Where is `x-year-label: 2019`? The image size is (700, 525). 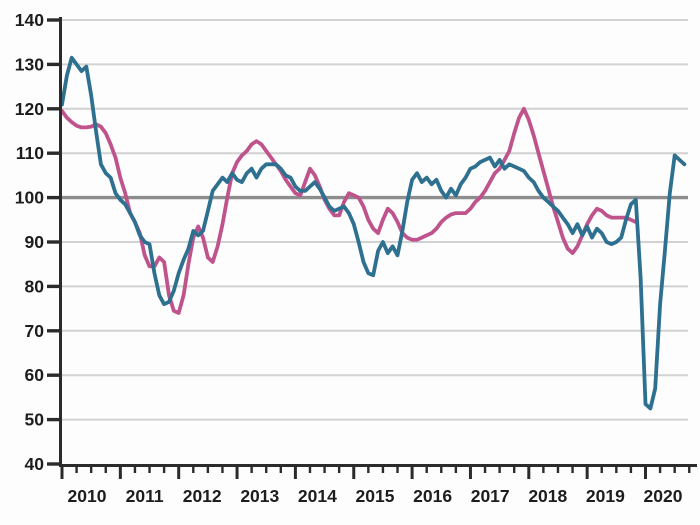 x-year-label: 2019 is located at coordinates (605, 496).